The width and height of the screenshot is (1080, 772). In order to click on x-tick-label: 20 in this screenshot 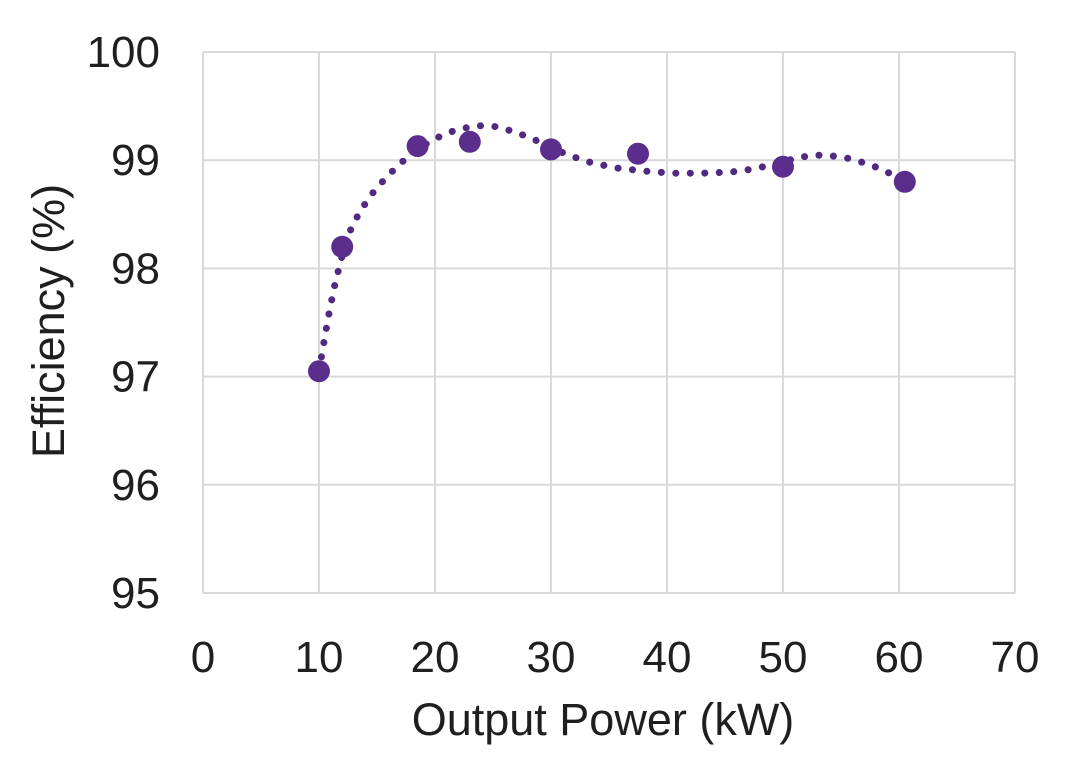, I will do `click(435, 657)`.